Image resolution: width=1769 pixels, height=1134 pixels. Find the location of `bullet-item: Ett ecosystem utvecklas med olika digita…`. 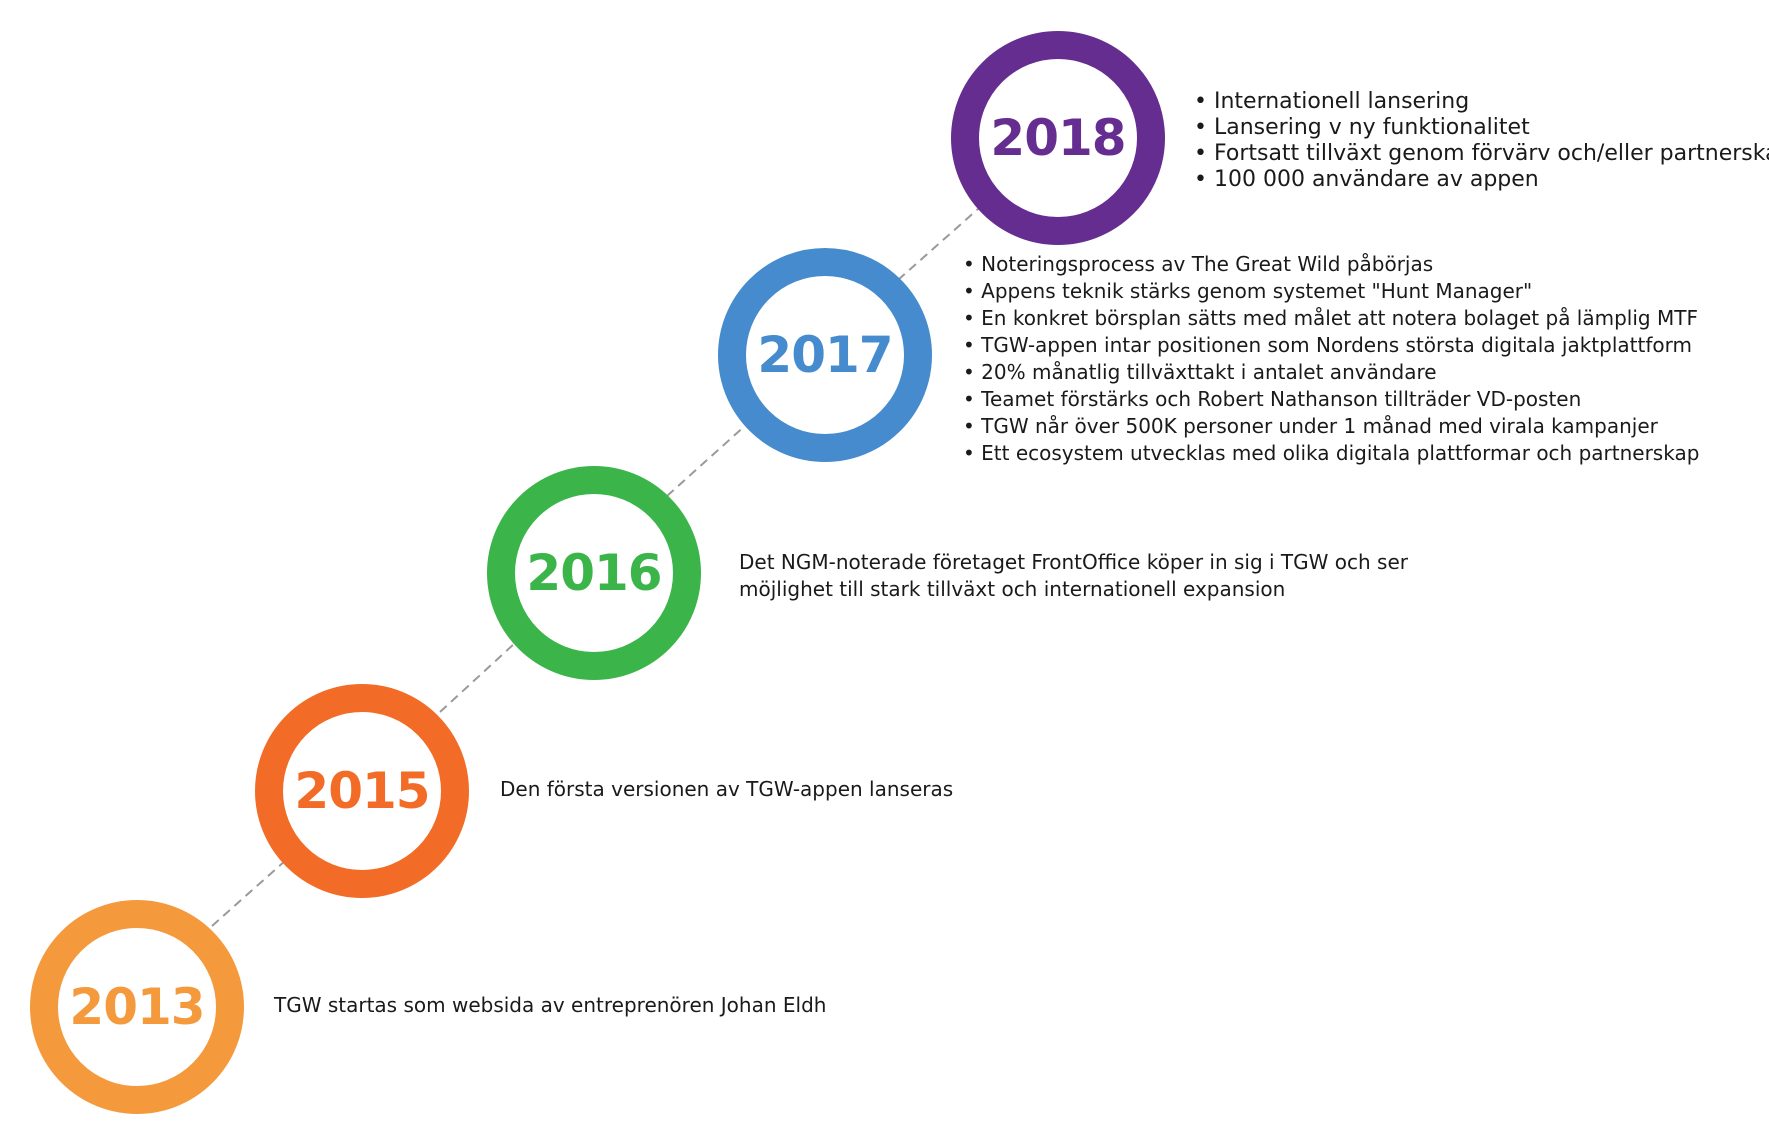

bullet-item: Ett ecosystem utvecklas med olika digita… is located at coordinates (1331, 453).